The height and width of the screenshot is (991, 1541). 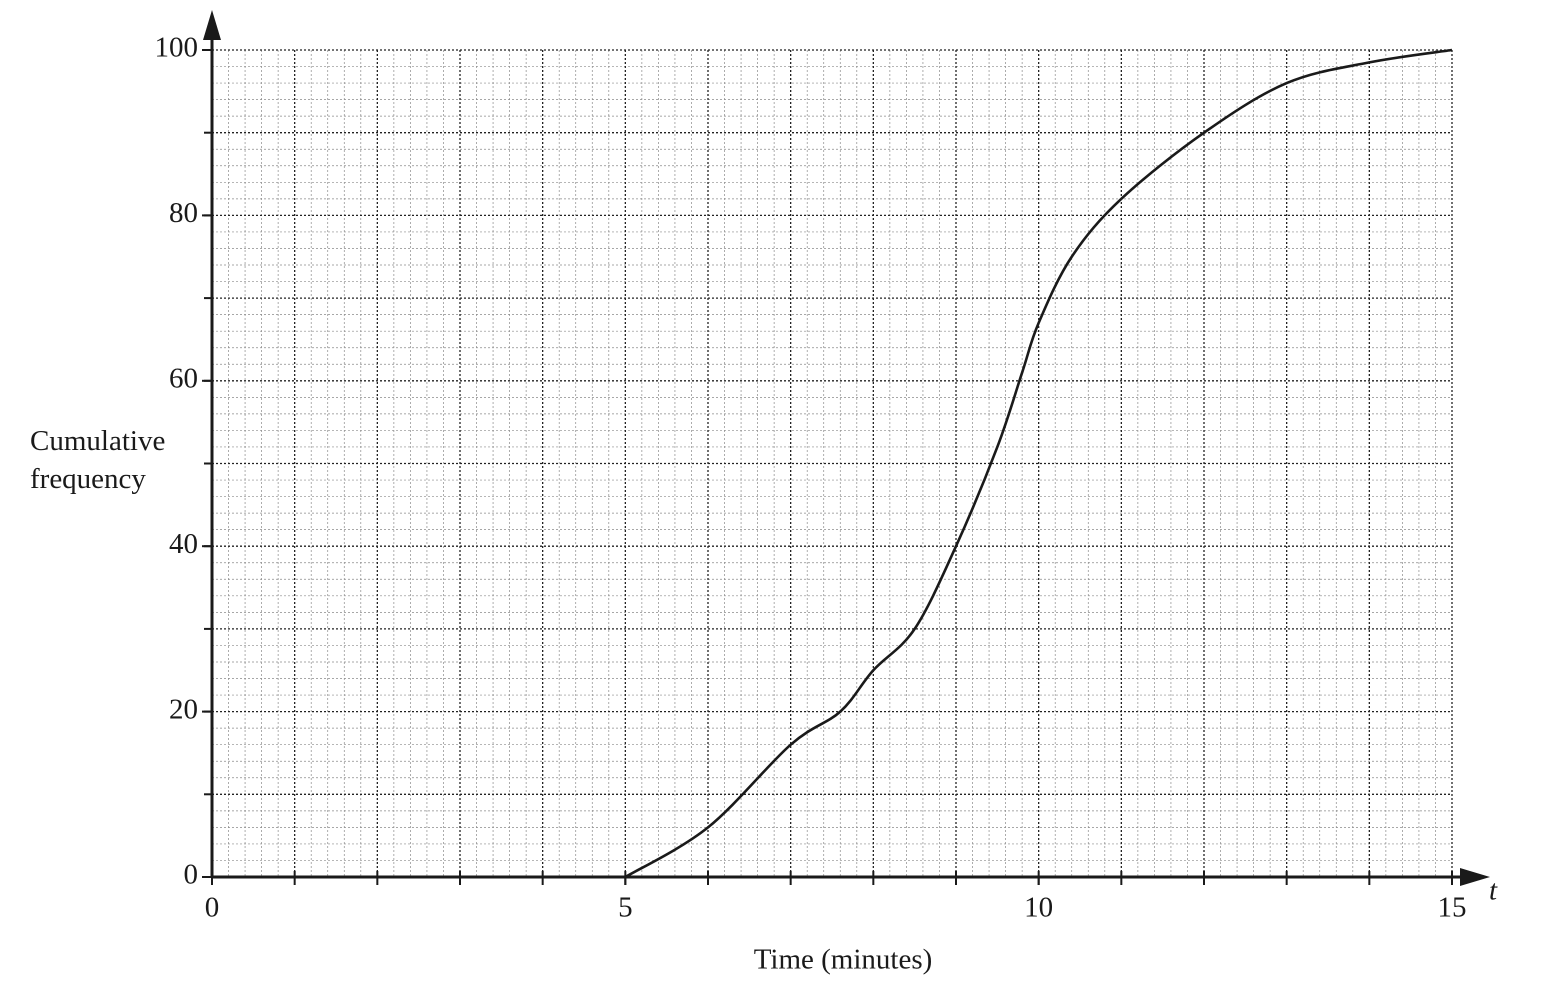 I want to click on y-tick-label: 0, so click(x=191, y=875).